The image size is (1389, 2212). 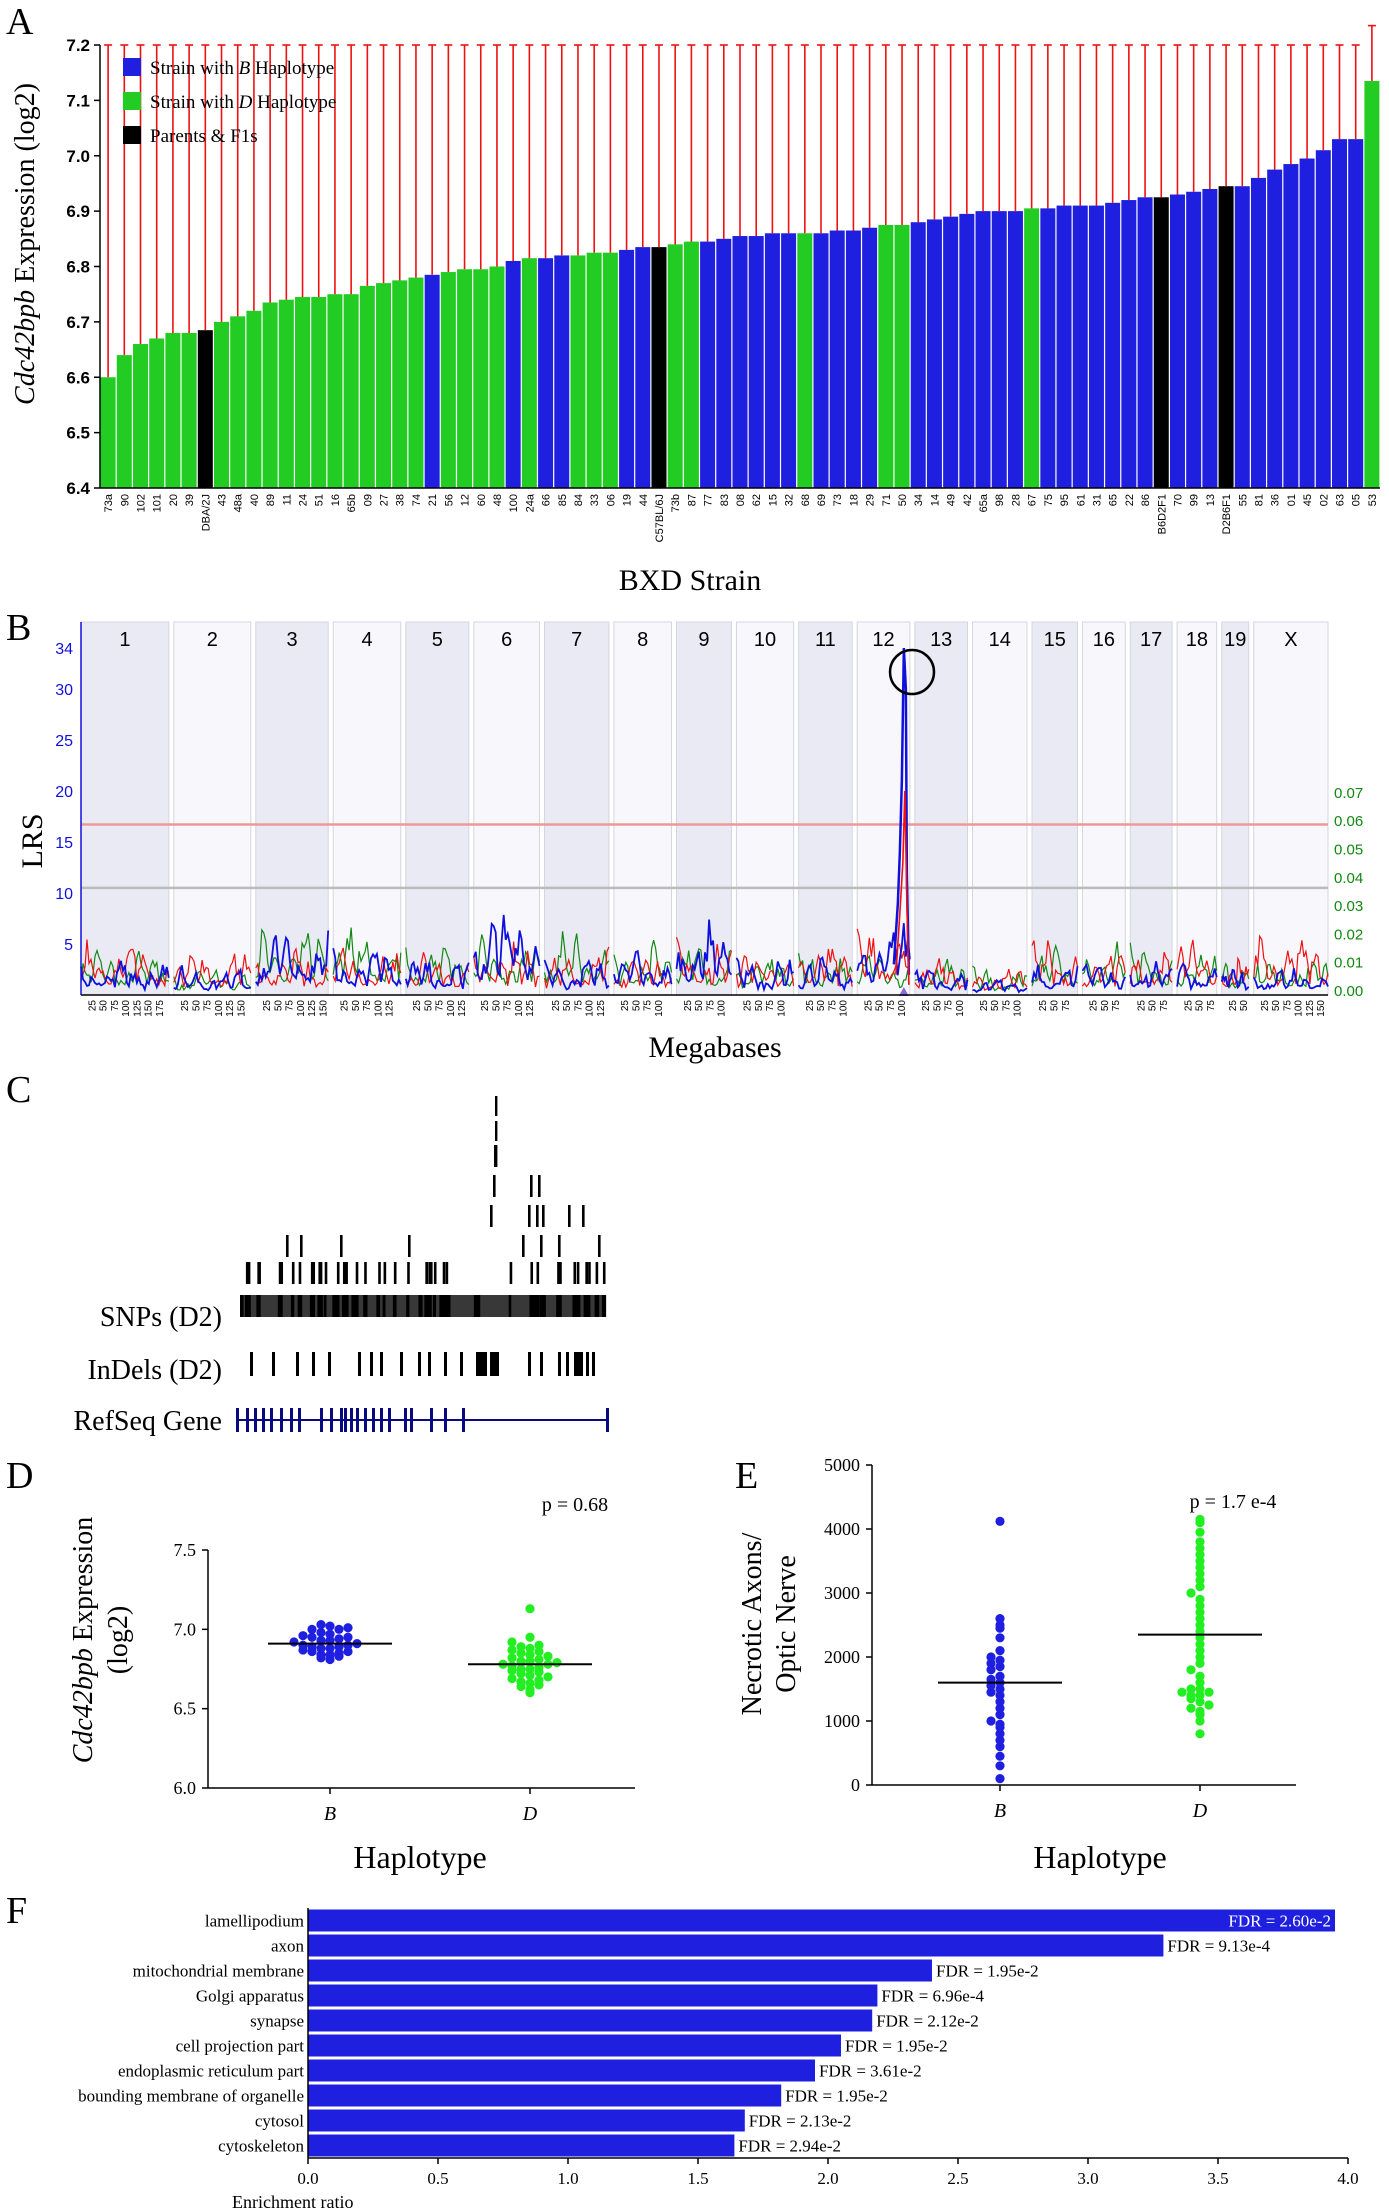 I want to click on panel-letter-e: E, so click(x=746, y=1476).